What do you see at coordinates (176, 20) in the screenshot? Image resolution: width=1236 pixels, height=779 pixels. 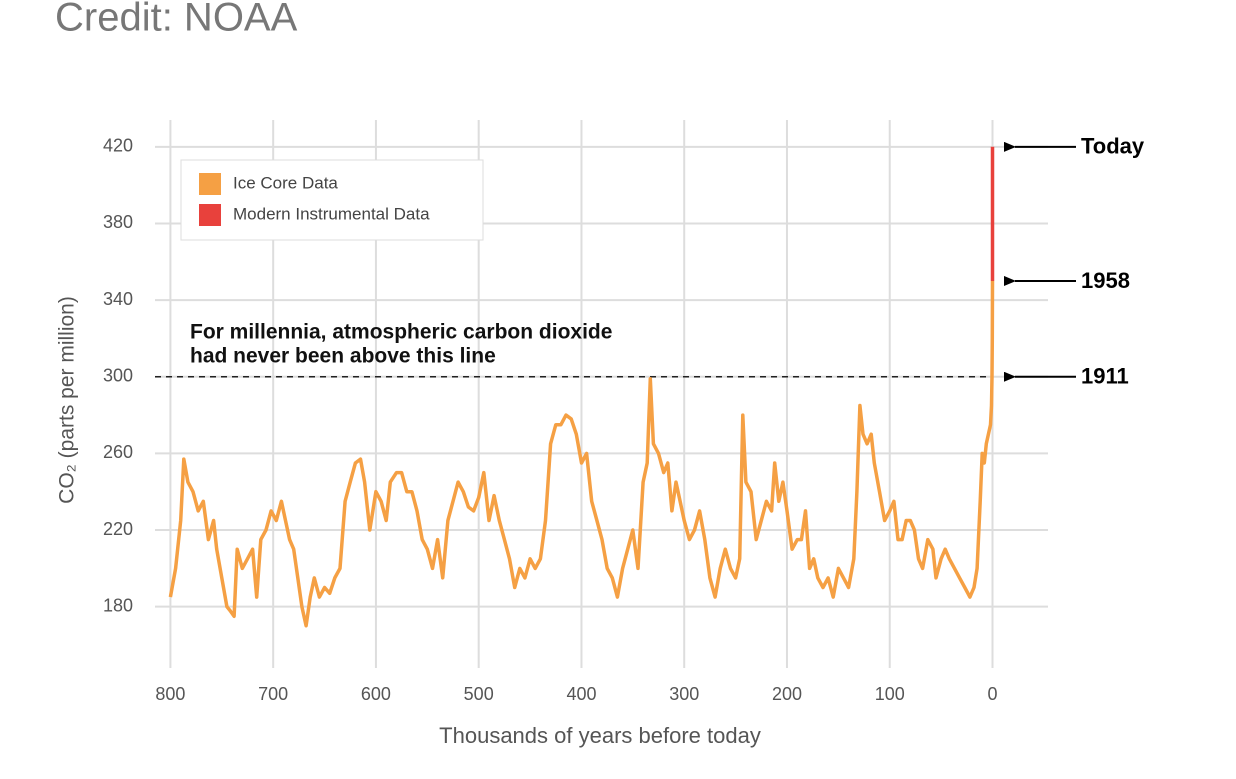 I see `credit: Credit: NOAA` at bounding box center [176, 20].